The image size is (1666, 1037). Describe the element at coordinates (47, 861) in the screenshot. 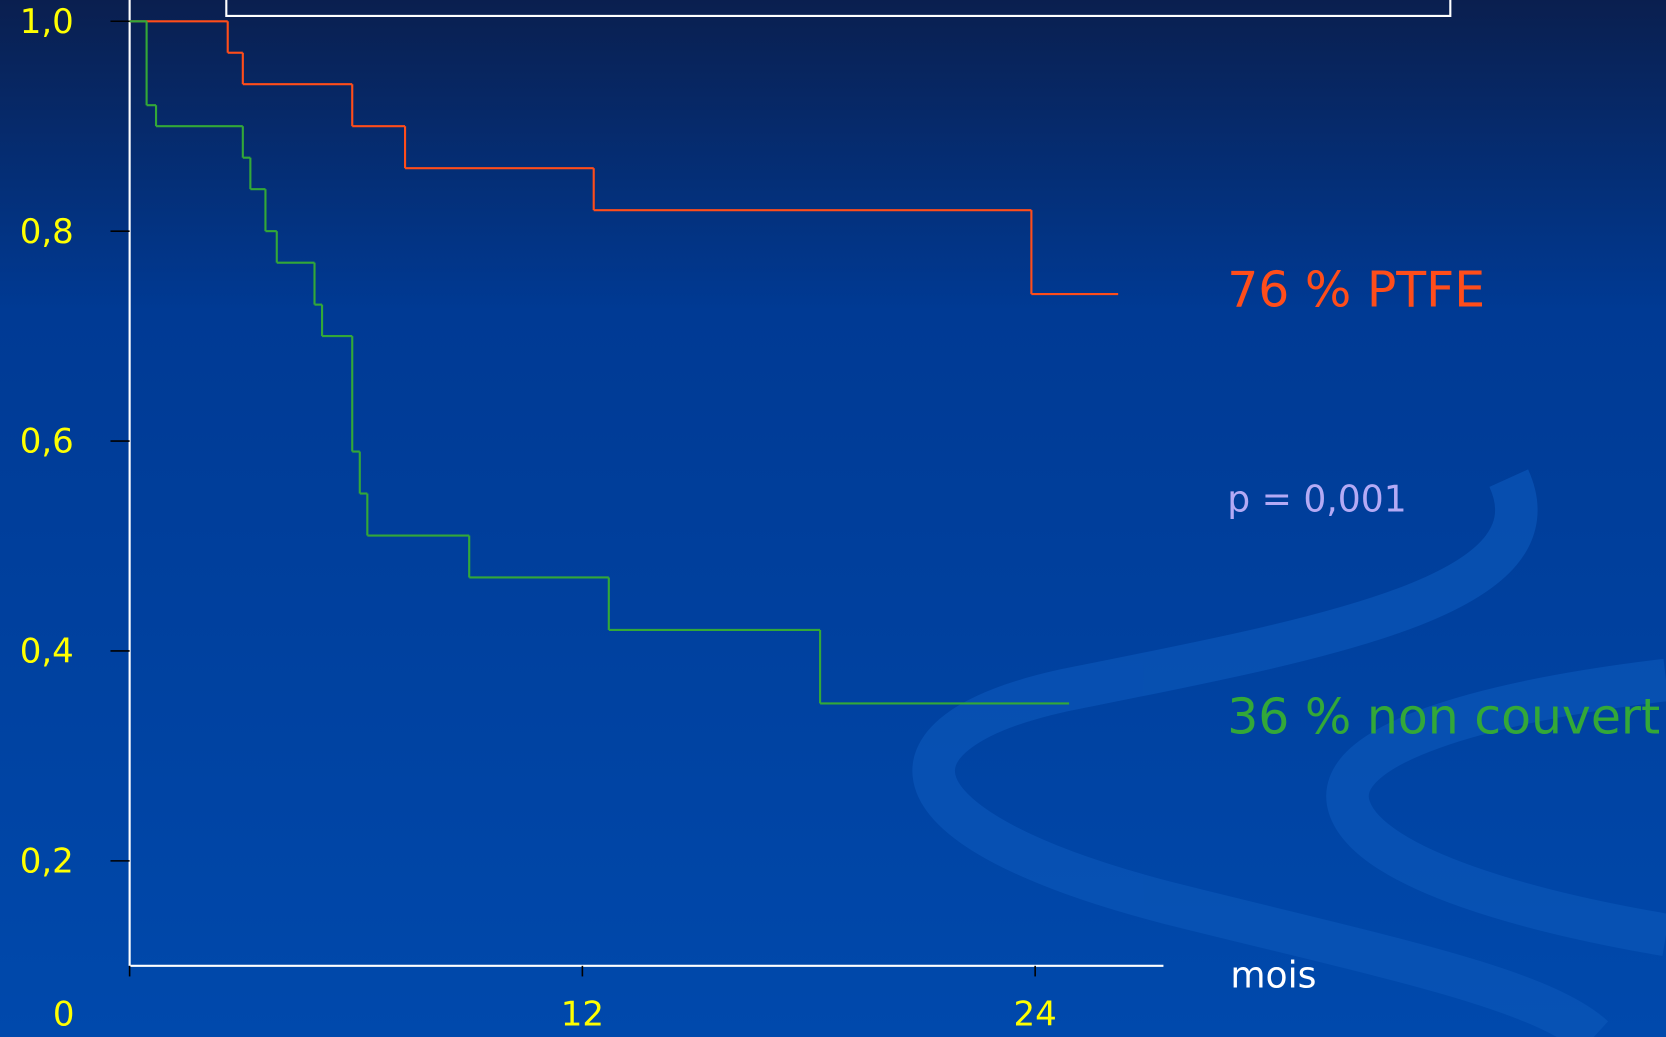

I see `y-tick-label: 0,2` at that location.